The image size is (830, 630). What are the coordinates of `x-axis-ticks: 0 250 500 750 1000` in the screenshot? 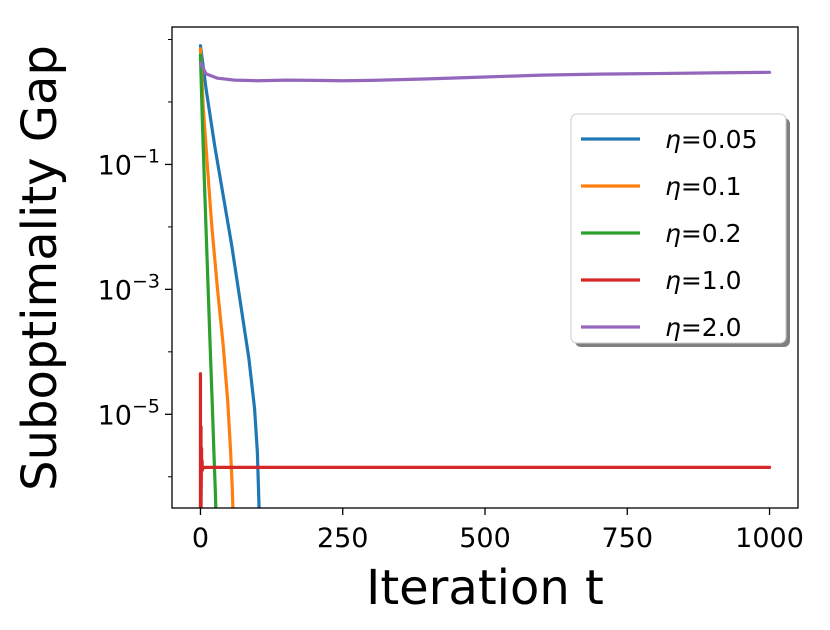 It's located at (498, 531).